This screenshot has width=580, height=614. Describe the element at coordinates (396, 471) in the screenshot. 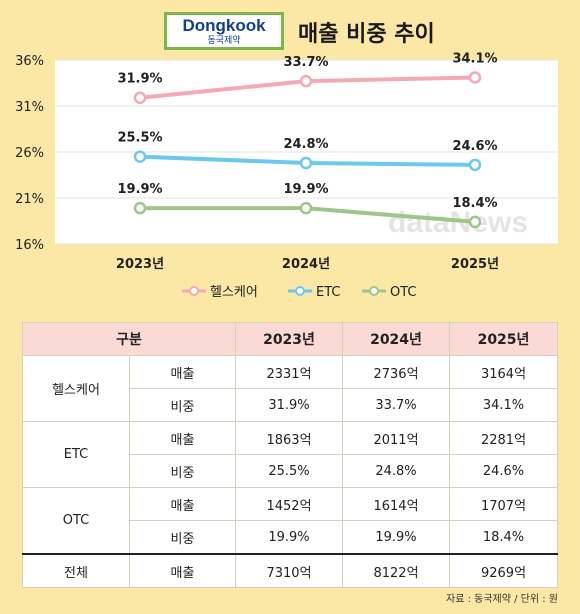

I see `table-cell: 24.8%` at that location.